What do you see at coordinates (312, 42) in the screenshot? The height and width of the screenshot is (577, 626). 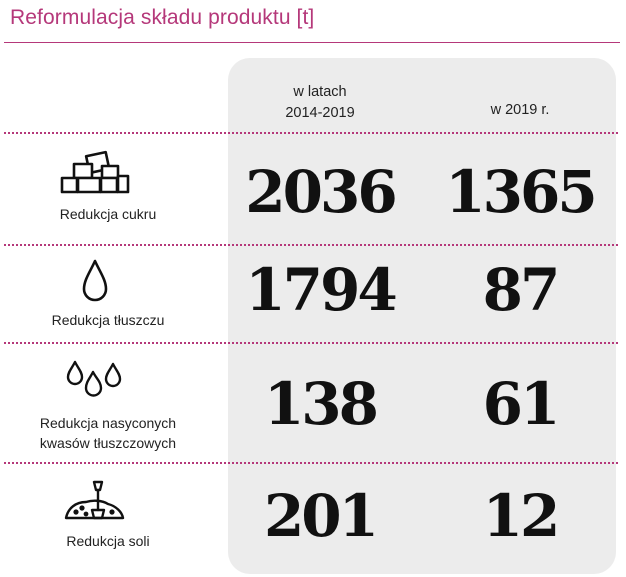 I see `title-divider` at bounding box center [312, 42].